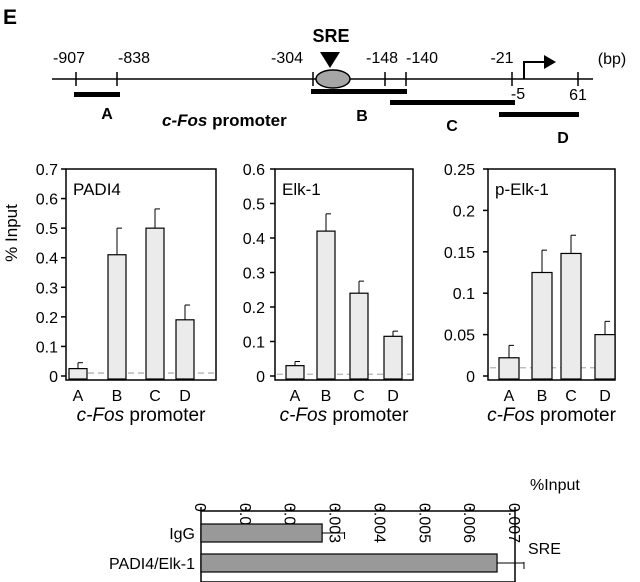  What do you see at coordinates (522, 189) in the screenshot?
I see `chart-title: p-Elk-1` at bounding box center [522, 189].